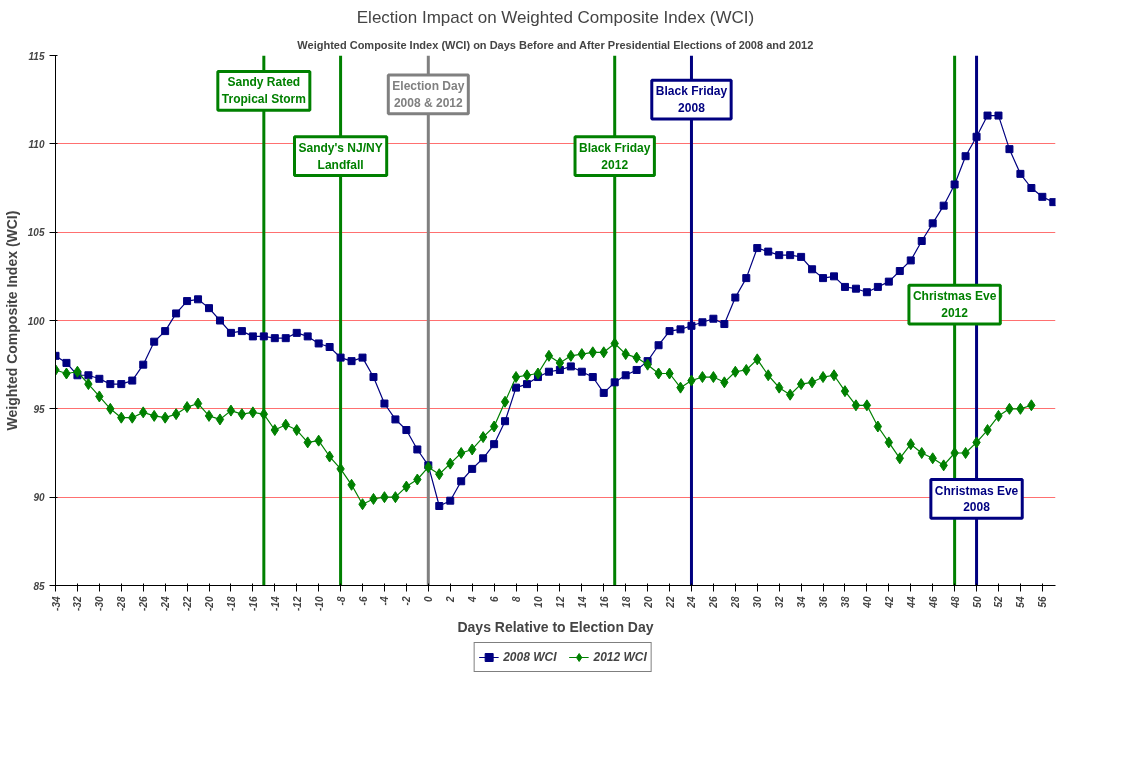  I want to click on x-tick-label: -2, so click(407, 601).